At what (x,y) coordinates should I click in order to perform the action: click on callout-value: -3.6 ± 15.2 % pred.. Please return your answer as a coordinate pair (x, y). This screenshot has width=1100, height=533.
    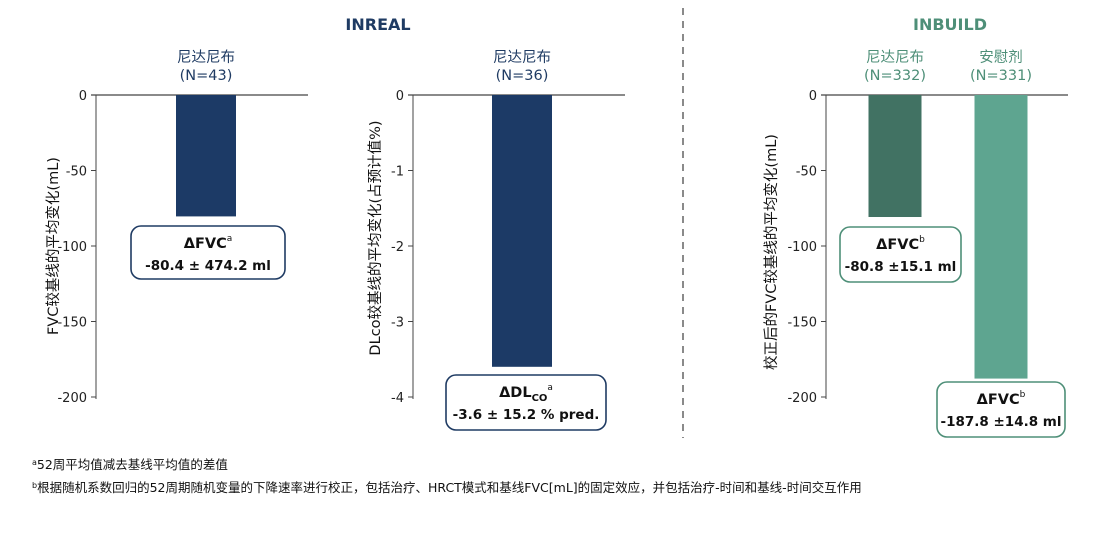
    Looking at the image, I should click on (526, 415).